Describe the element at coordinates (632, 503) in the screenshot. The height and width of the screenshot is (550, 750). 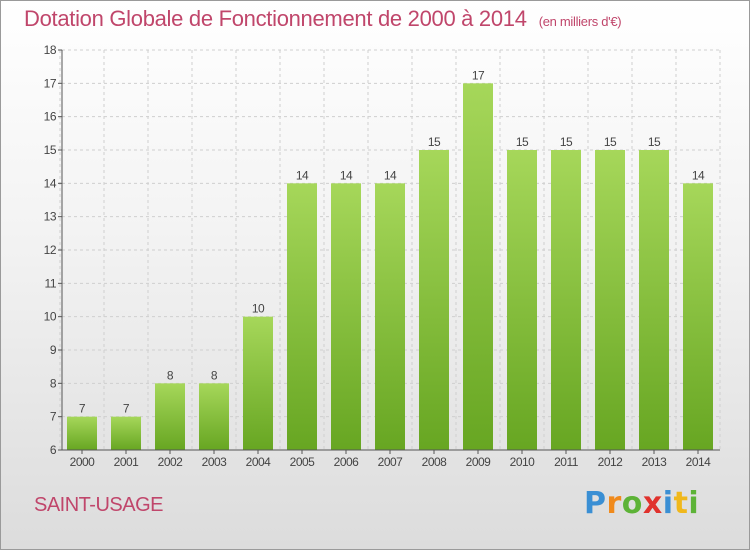
I see `logo-letter: o` at that location.